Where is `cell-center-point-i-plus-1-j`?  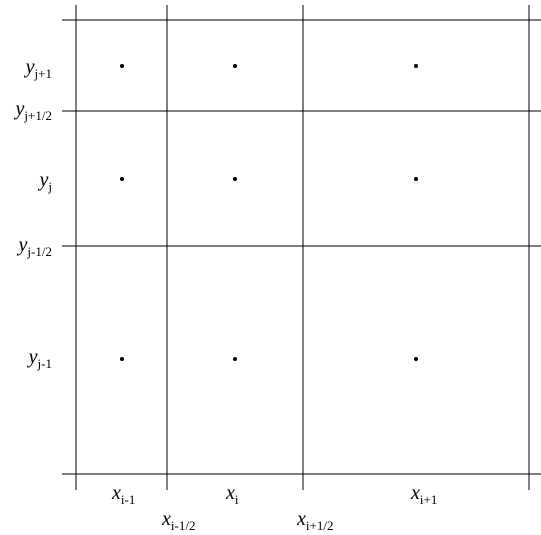
cell-center-point-i-plus-1-j is located at coordinates (416, 179).